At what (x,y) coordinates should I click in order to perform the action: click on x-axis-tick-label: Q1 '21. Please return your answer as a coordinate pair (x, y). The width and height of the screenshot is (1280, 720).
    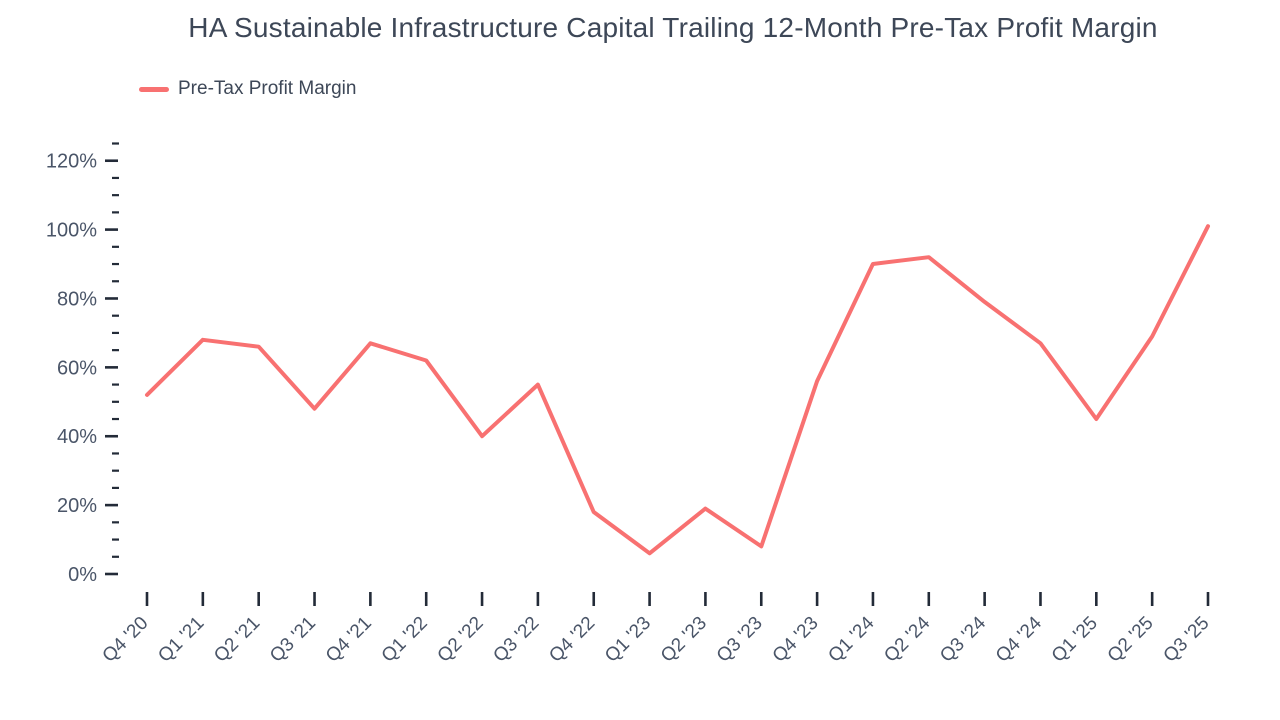
    Looking at the image, I should click on (181, 640).